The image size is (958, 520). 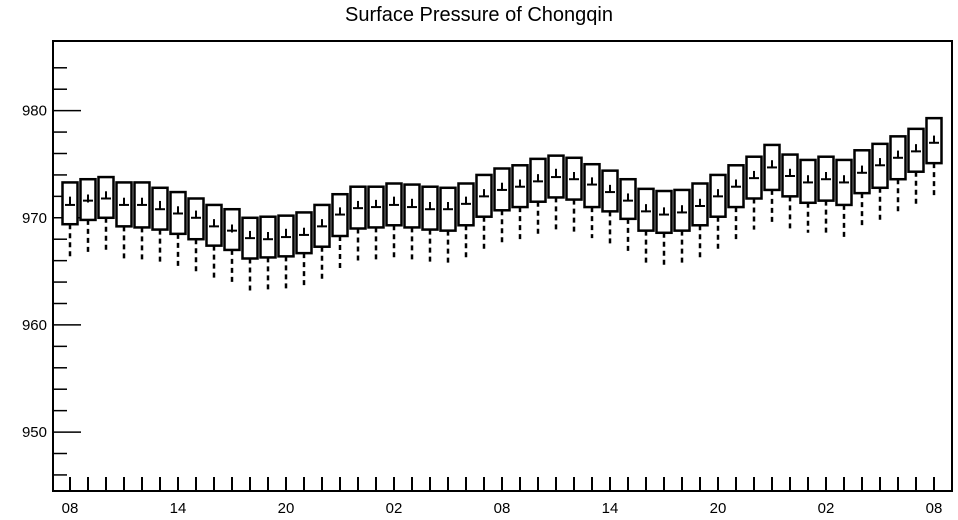 What do you see at coordinates (34, 325) in the screenshot?
I see `y-tick-label: 960` at bounding box center [34, 325].